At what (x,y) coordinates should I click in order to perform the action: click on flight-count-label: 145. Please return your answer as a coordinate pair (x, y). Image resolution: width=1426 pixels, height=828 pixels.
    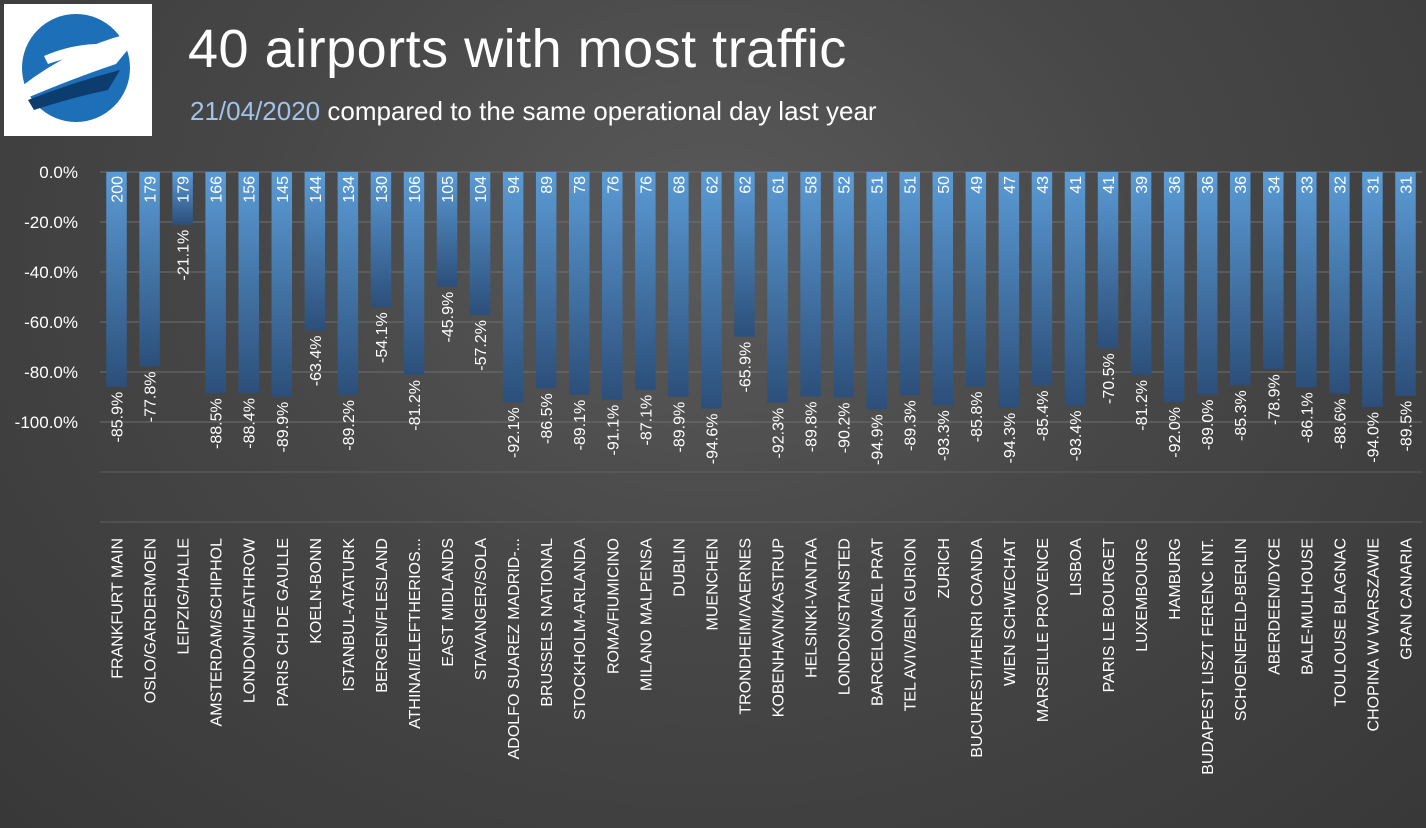
    Looking at the image, I should click on (283, 189).